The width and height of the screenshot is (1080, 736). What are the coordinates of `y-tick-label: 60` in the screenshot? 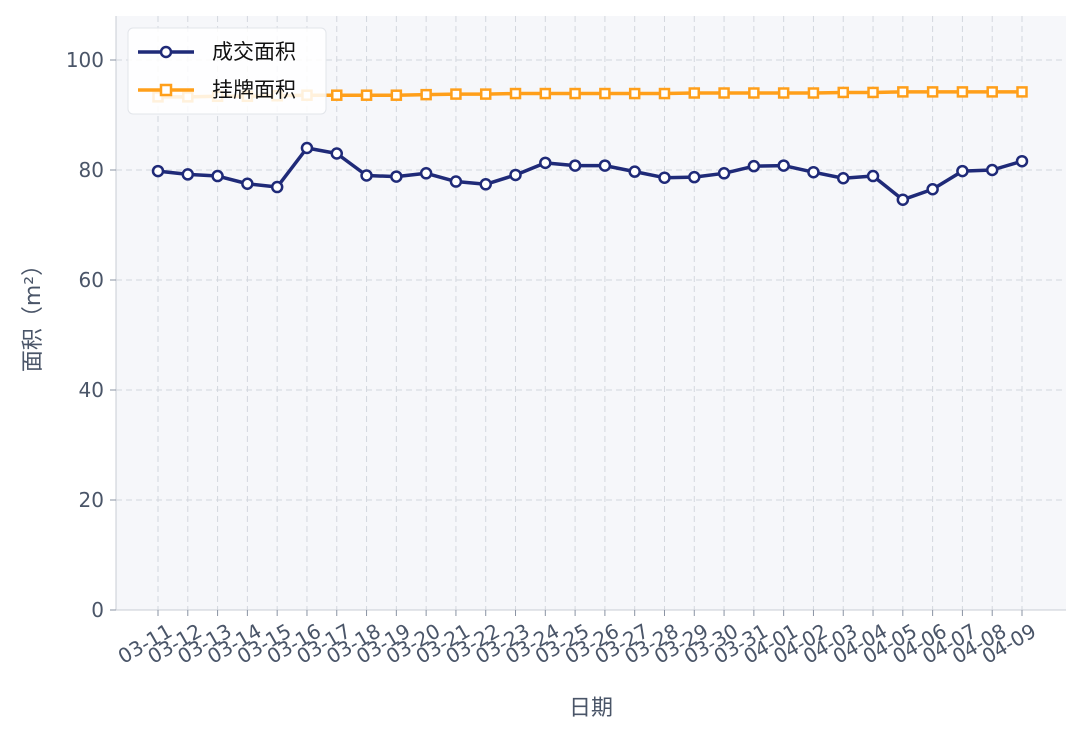 It's located at (91, 280).